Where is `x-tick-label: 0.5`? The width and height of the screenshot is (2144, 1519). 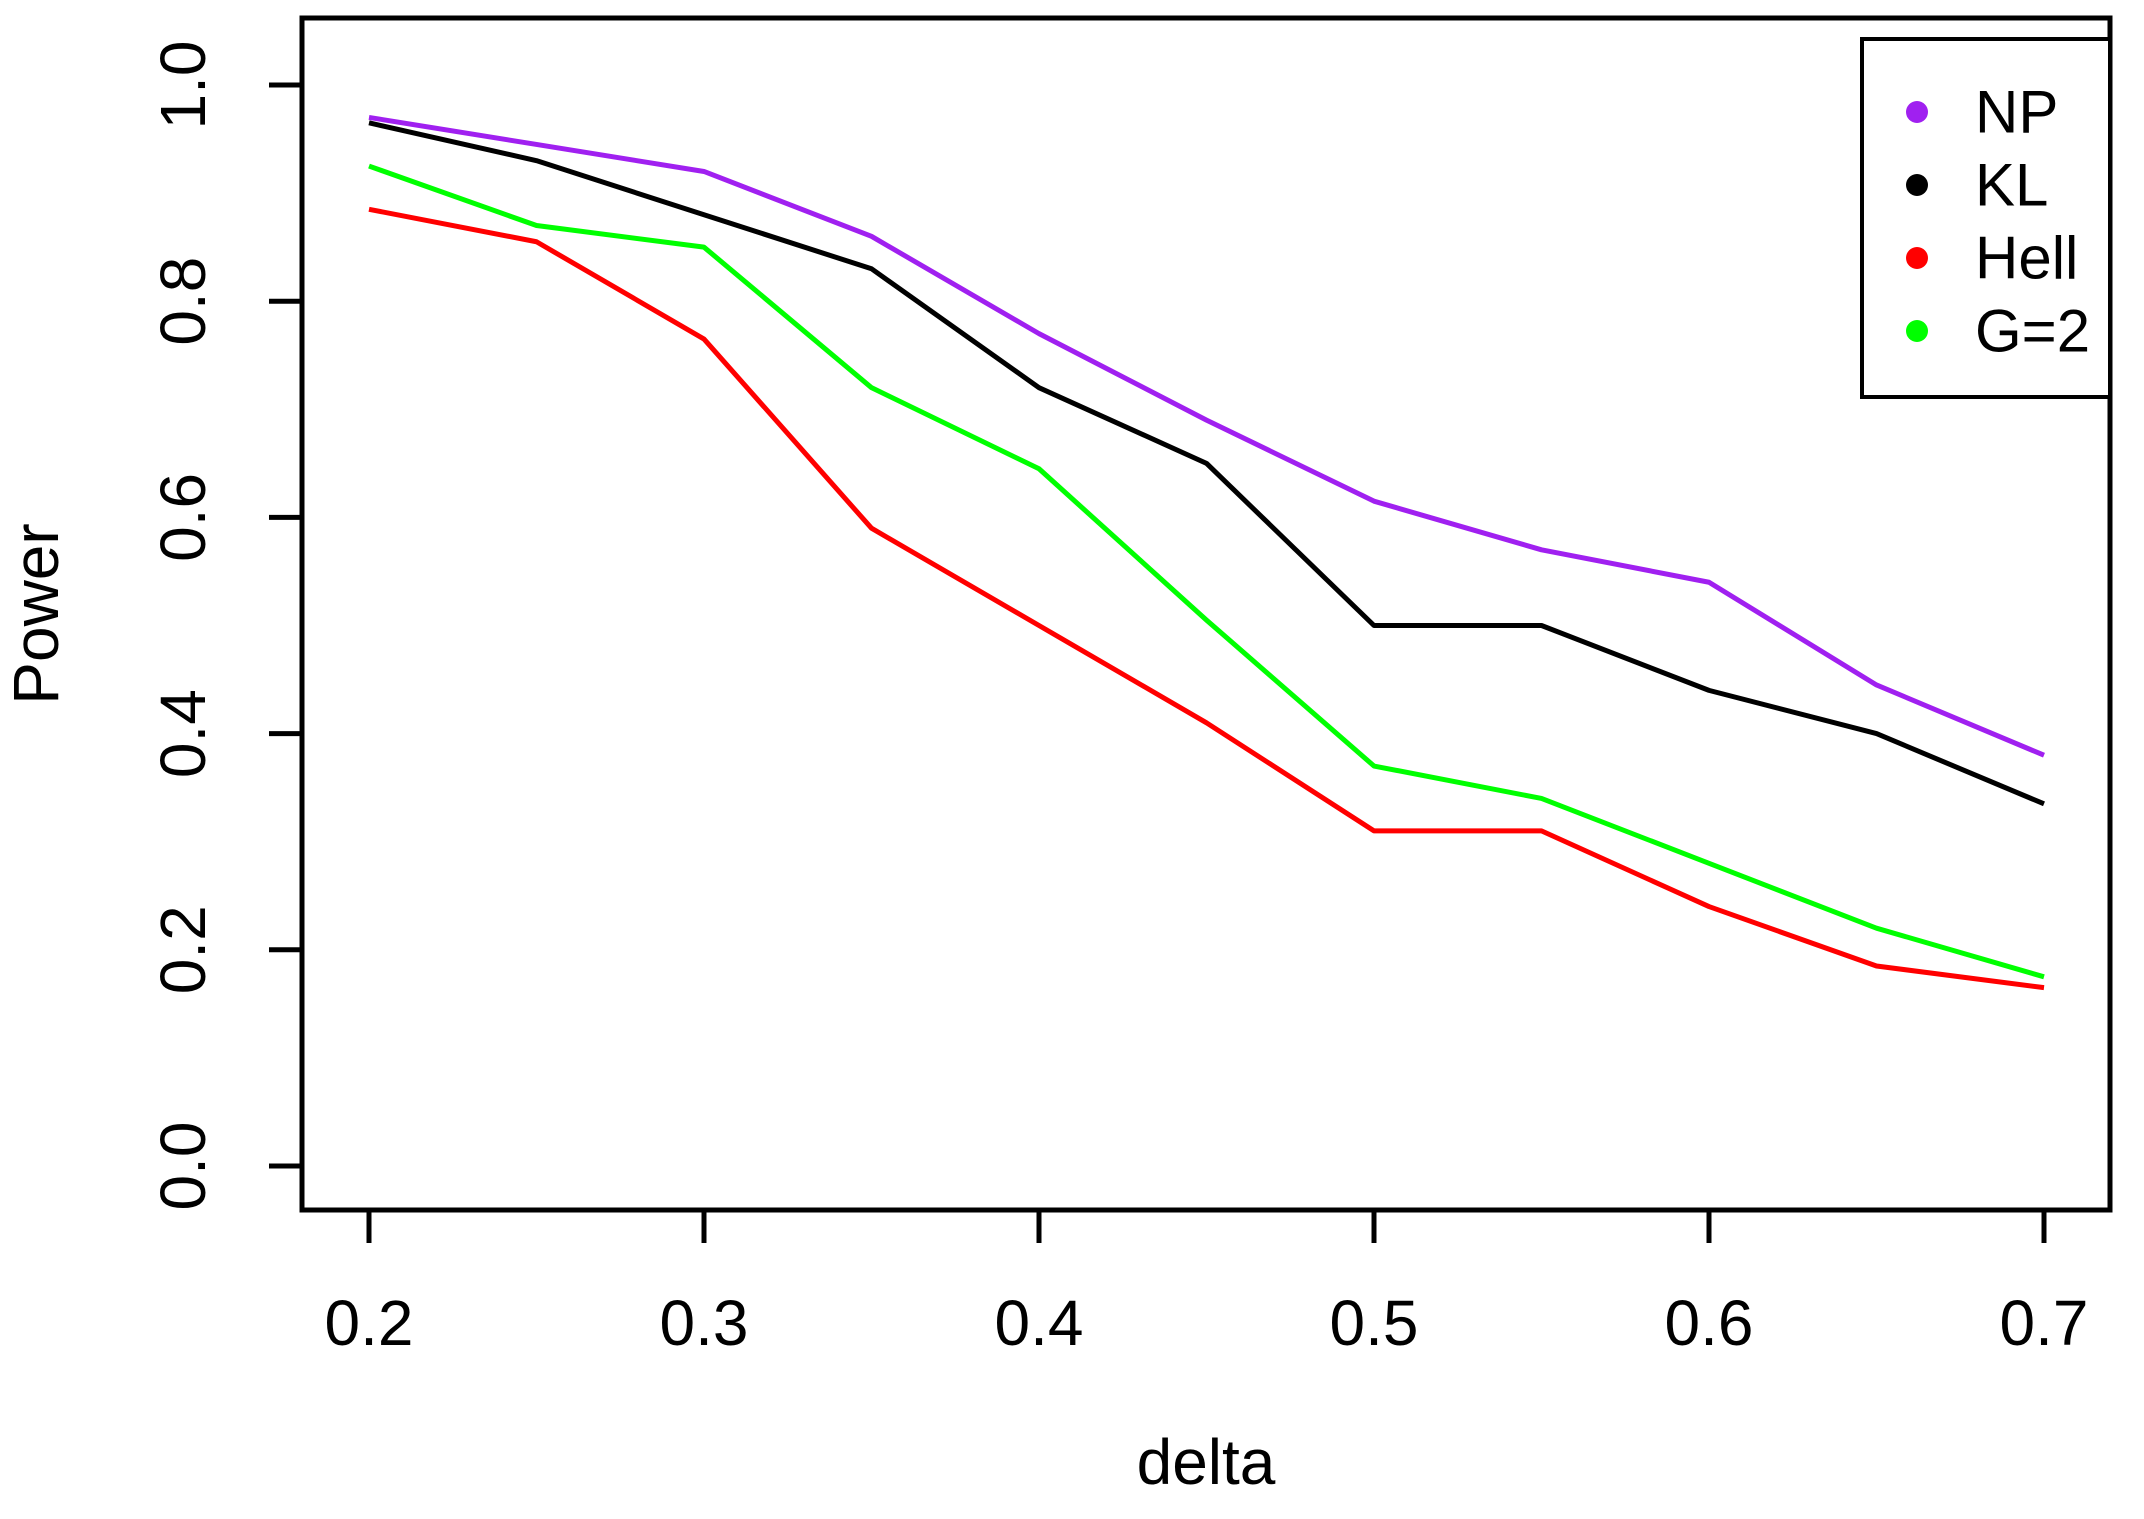
x-tick-label: 0.5 is located at coordinates (1374, 1323).